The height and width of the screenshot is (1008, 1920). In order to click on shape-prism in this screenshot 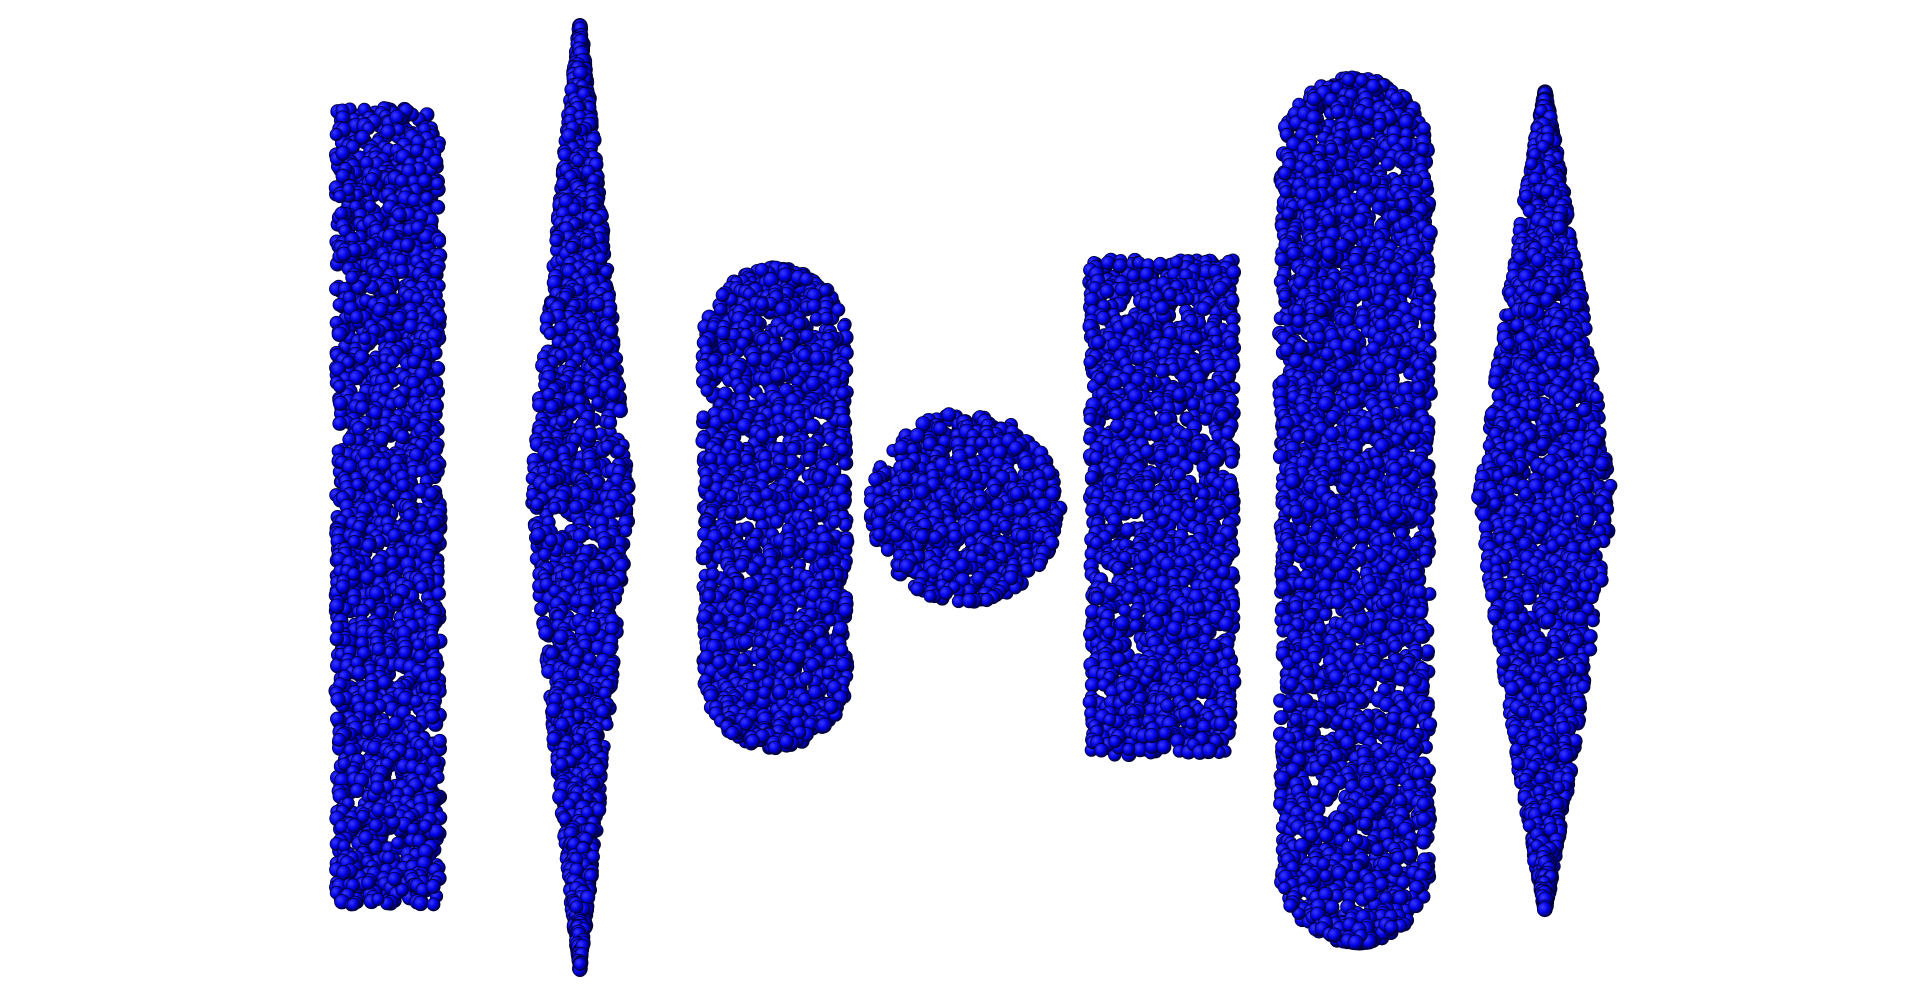, I will do `click(388, 506)`.